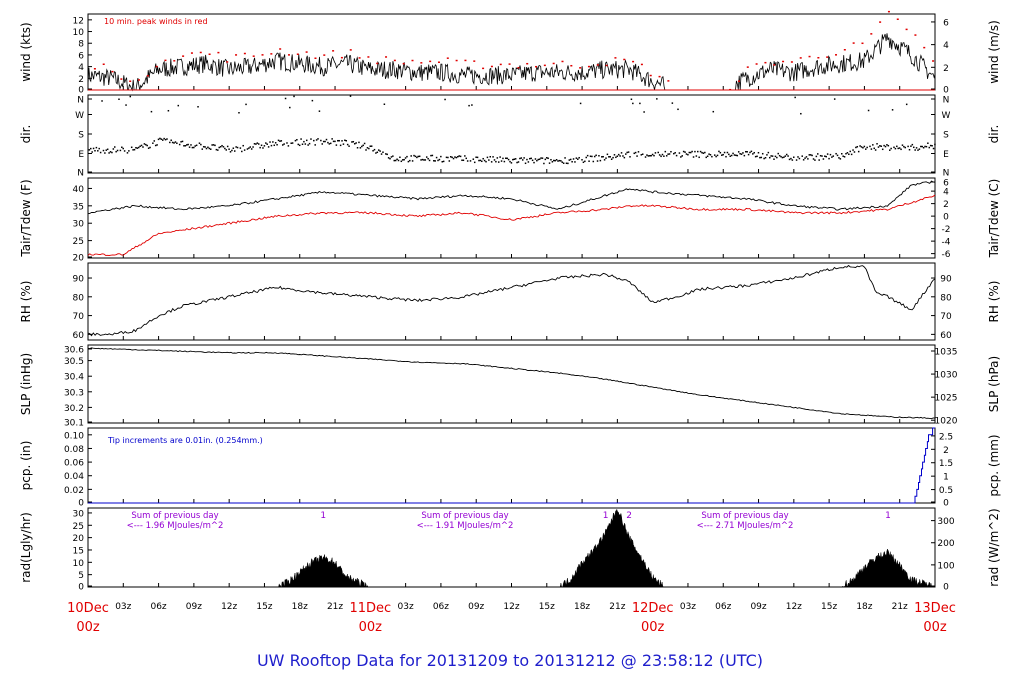 Image resolution: width=1024 pixels, height=700 pixels. I want to click on wind-left-tick-label: 8, so click(81, 45).